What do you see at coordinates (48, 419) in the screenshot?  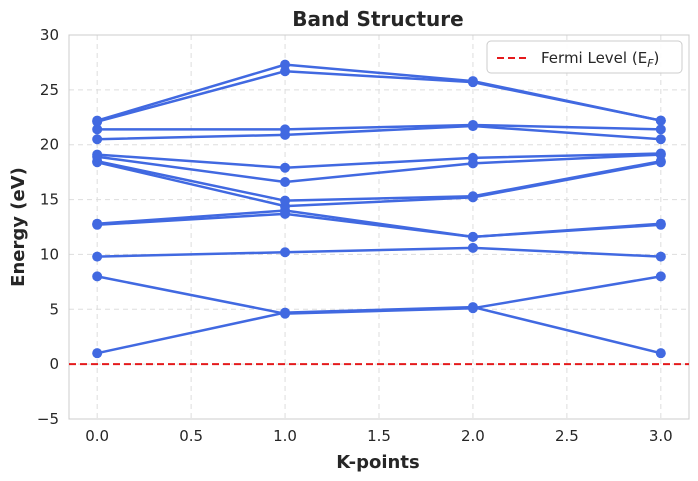 I see `y-tick-label: −5` at bounding box center [48, 419].